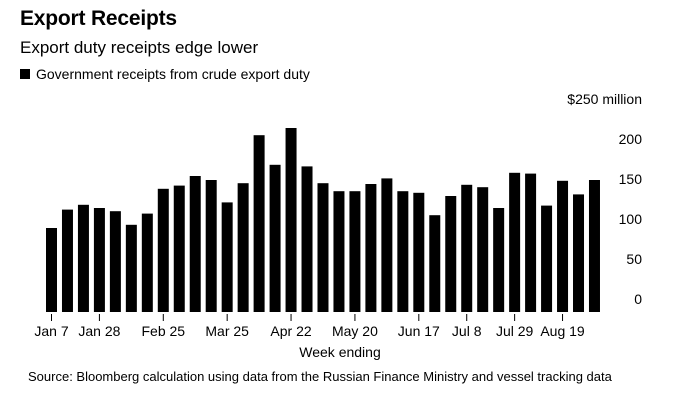 This screenshot has width=685, height=402. Describe the element at coordinates (634, 259) in the screenshot. I see `y-tick-label: 50` at that location.